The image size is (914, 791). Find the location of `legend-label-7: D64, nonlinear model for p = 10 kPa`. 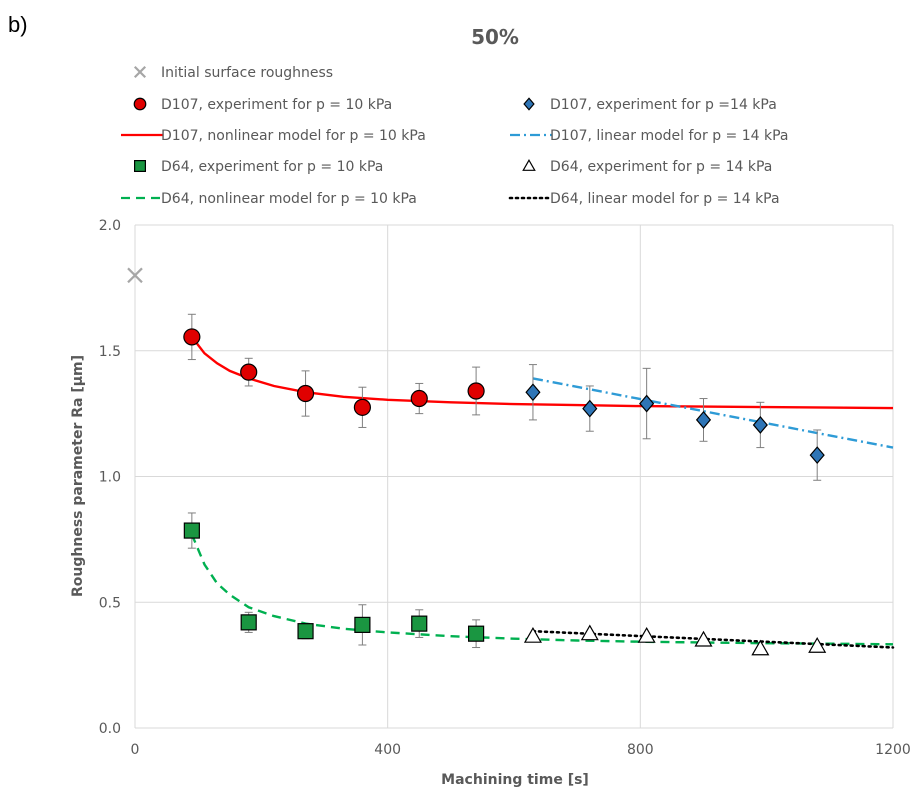

legend-label-7: D64, nonlinear model for p = 10 kPa is located at coordinates (289, 199).